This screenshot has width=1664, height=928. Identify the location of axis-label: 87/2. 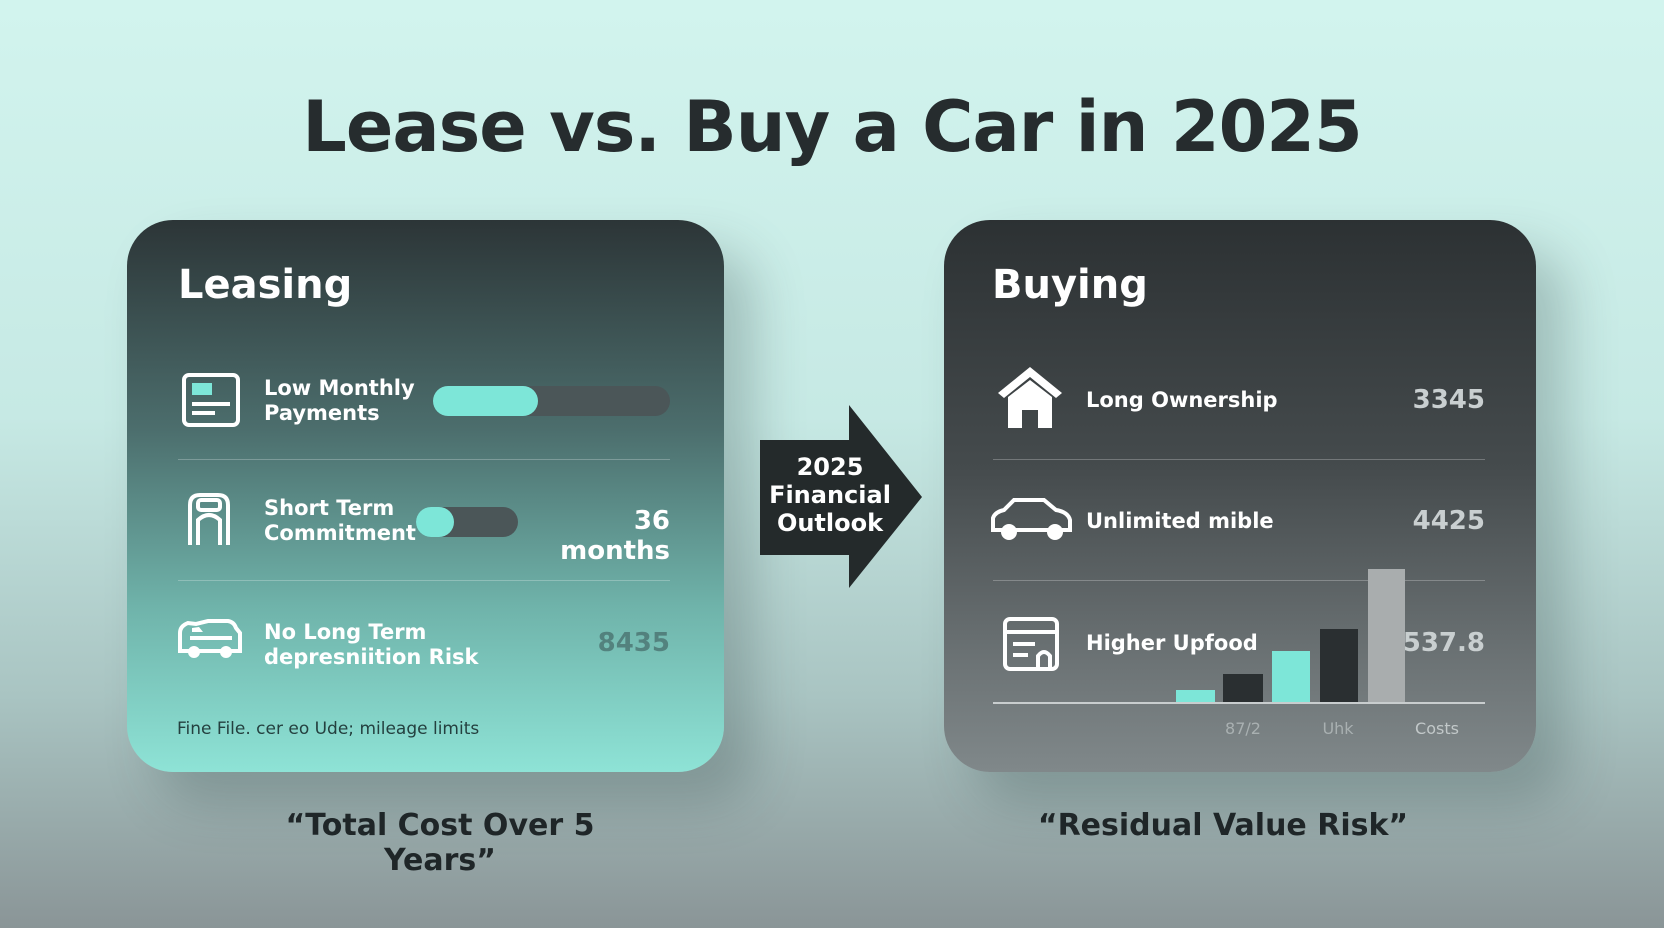
(1243, 728).